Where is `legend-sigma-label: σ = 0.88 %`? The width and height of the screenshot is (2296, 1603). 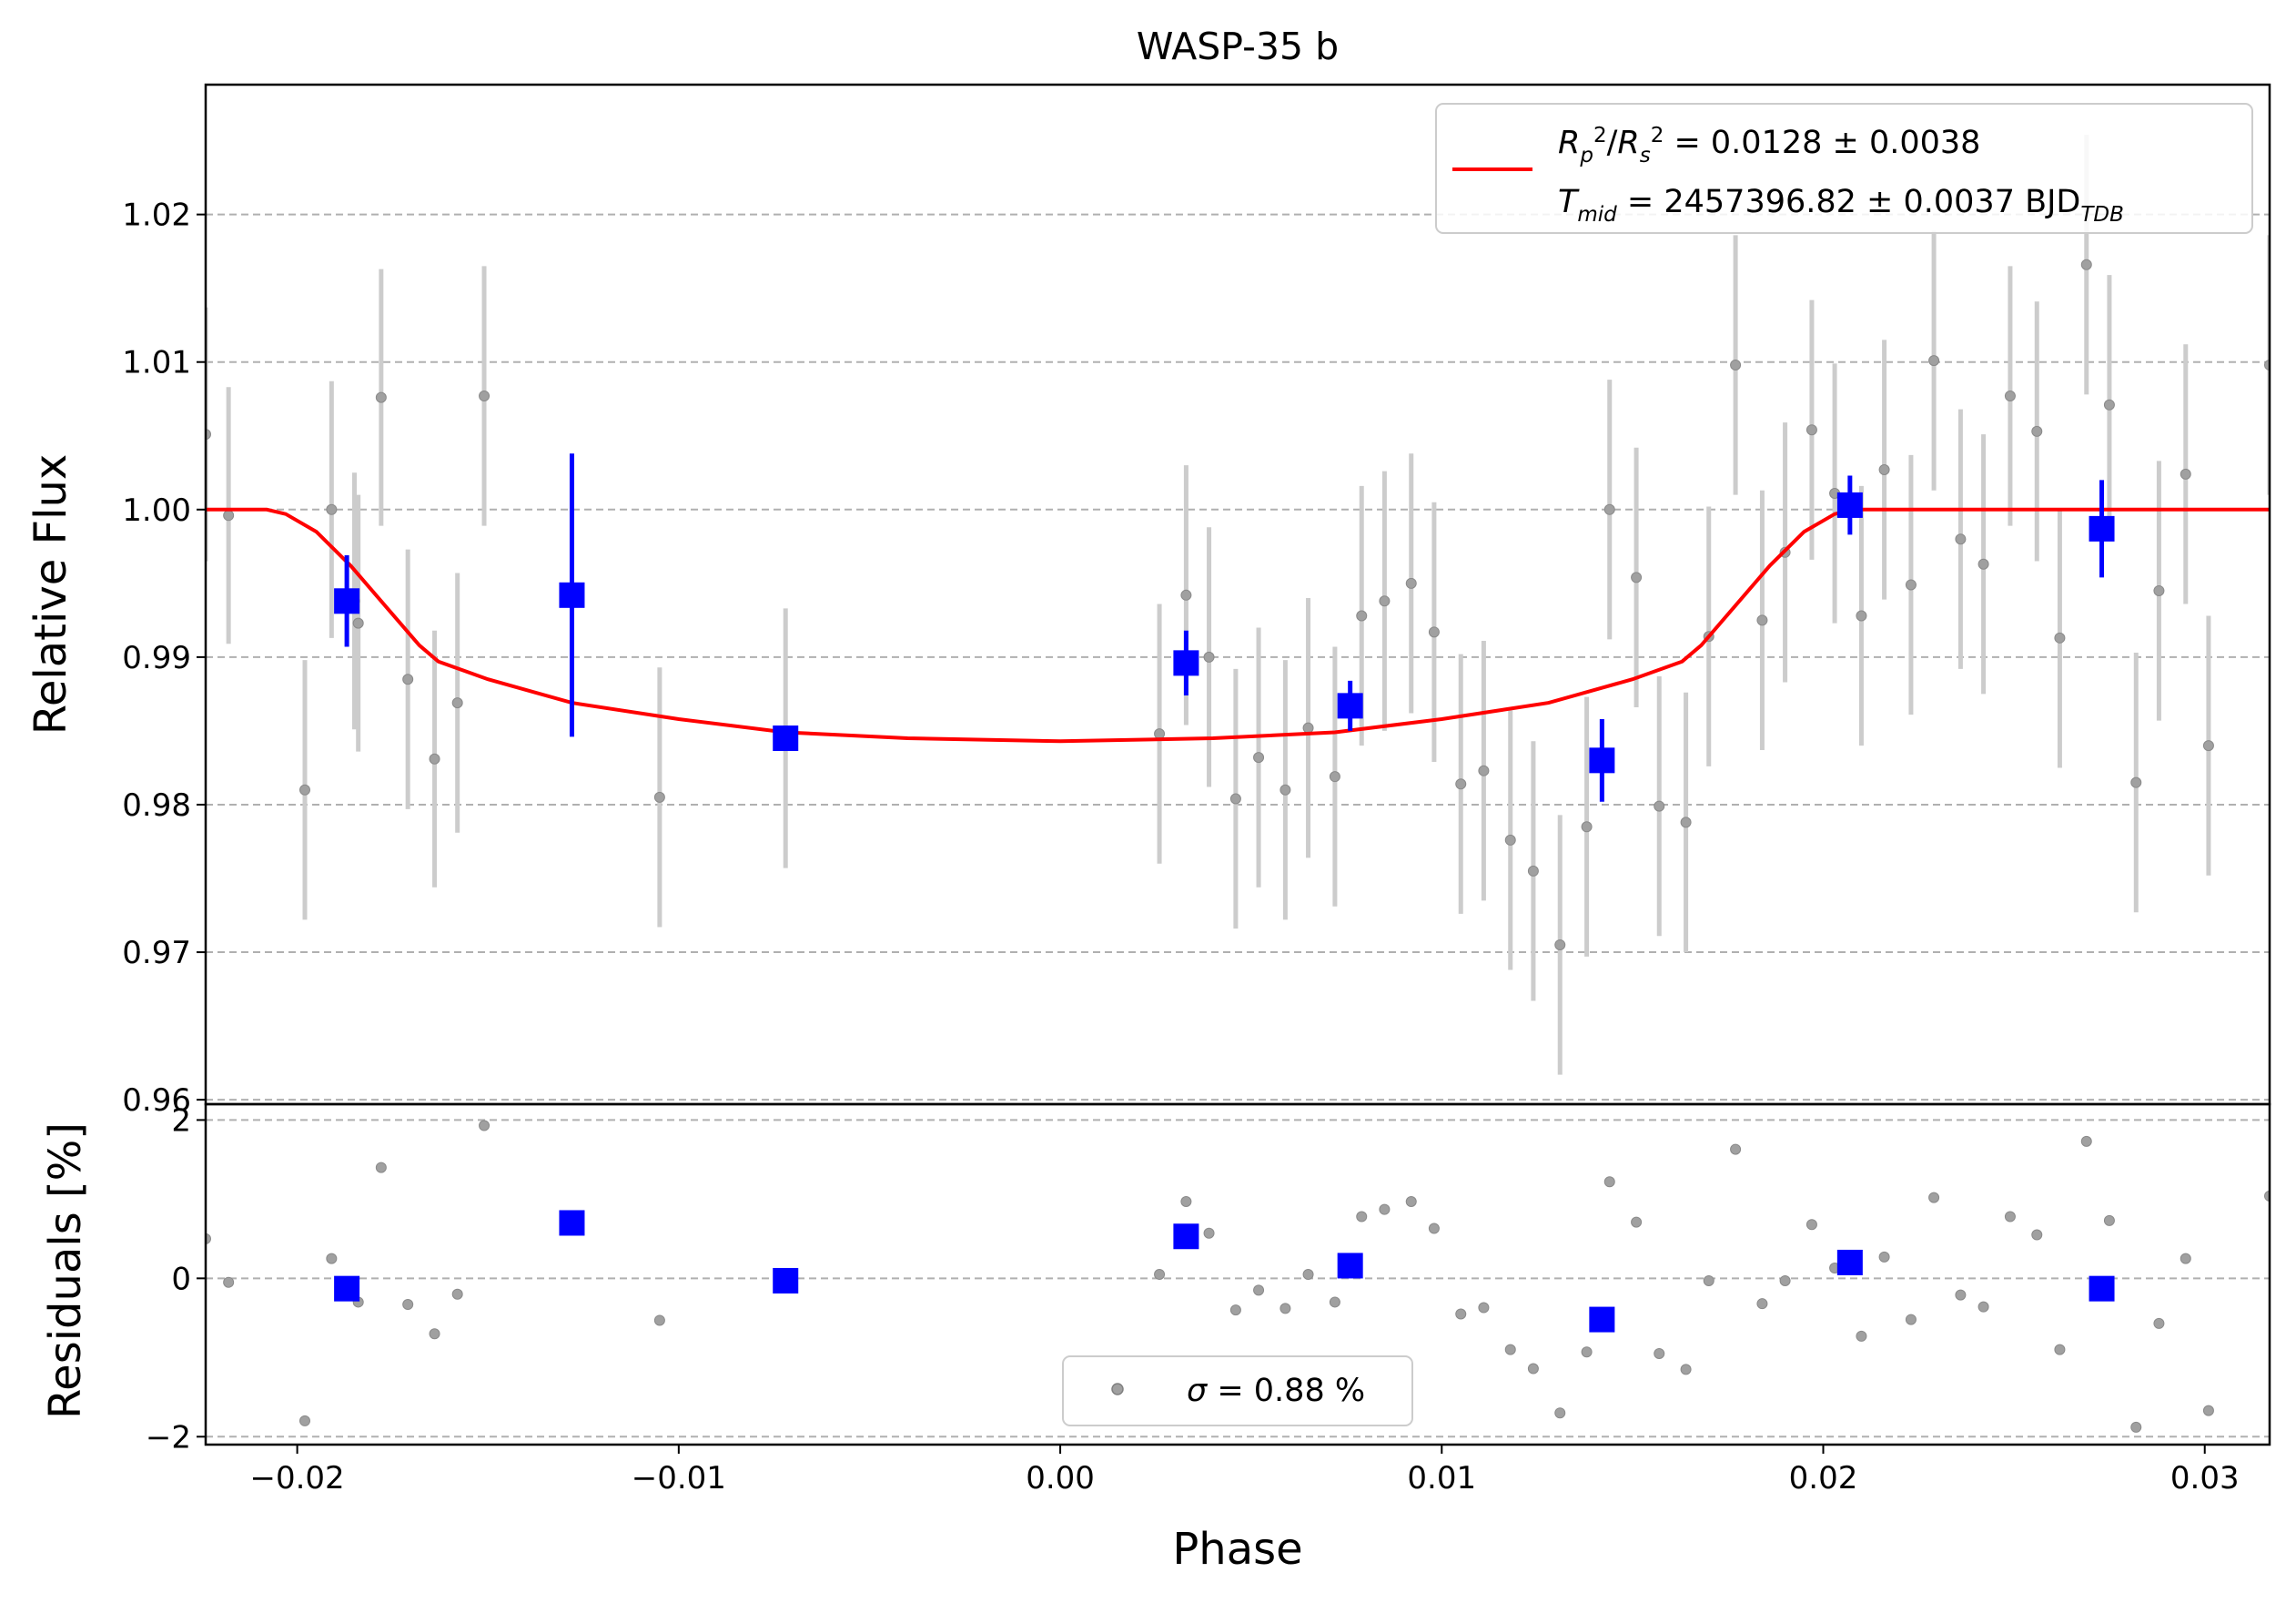
legend-sigma-label: σ = 0.88 % is located at coordinates (1276, 1391).